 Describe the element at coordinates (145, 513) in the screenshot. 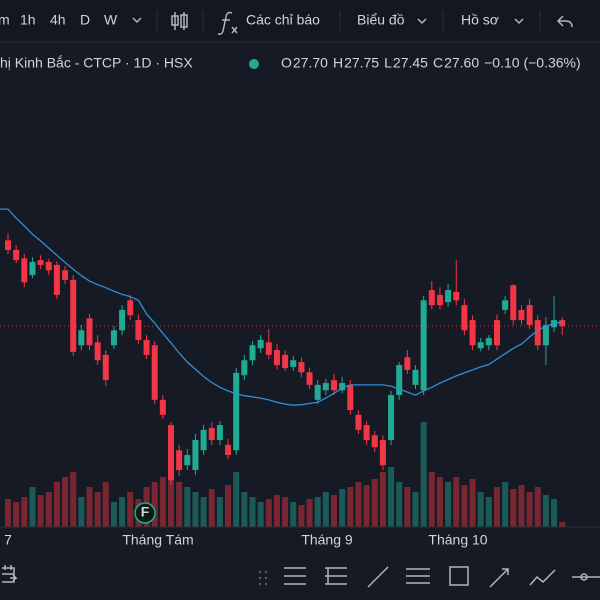

I see `dividend-marker` at that location.